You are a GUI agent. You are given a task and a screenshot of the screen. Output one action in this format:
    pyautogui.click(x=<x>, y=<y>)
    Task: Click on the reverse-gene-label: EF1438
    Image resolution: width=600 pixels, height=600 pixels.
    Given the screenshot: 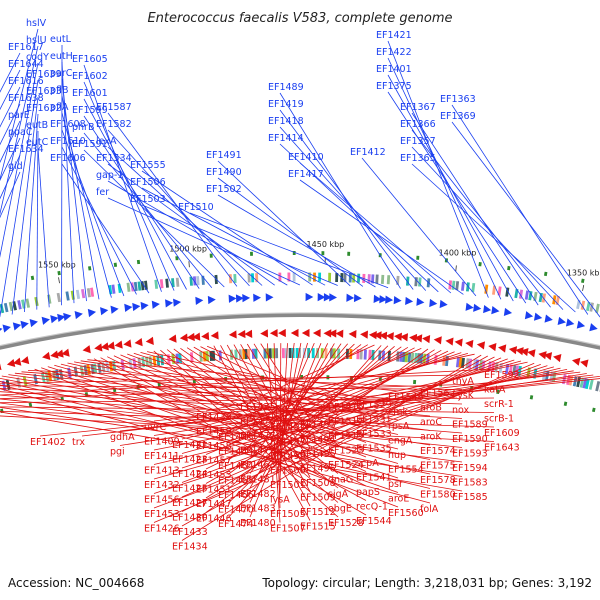 What is the action you would take?
    pyautogui.click(x=214, y=417)
    